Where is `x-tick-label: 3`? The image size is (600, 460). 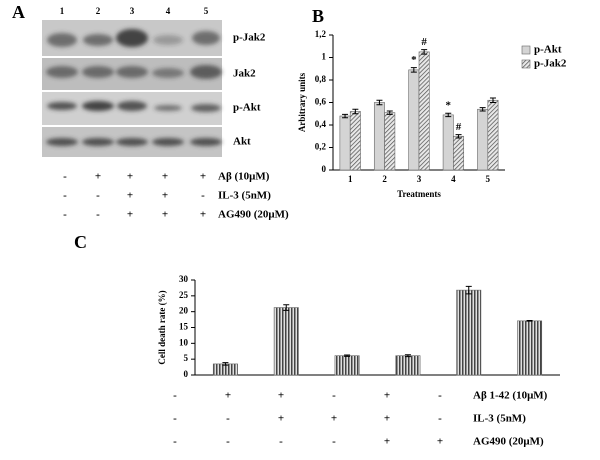 x-tick-label: 3 is located at coordinates (419, 179).